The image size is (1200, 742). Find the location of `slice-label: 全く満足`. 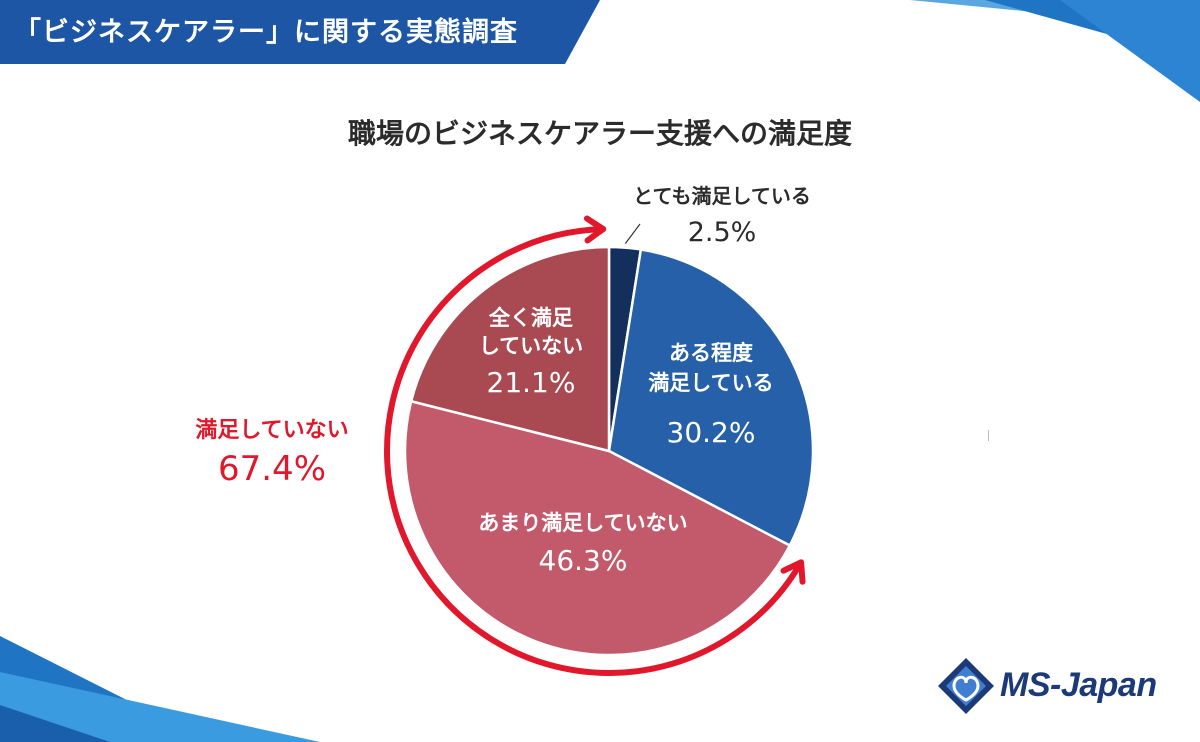

slice-label: 全く満足 is located at coordinates (530, 318).